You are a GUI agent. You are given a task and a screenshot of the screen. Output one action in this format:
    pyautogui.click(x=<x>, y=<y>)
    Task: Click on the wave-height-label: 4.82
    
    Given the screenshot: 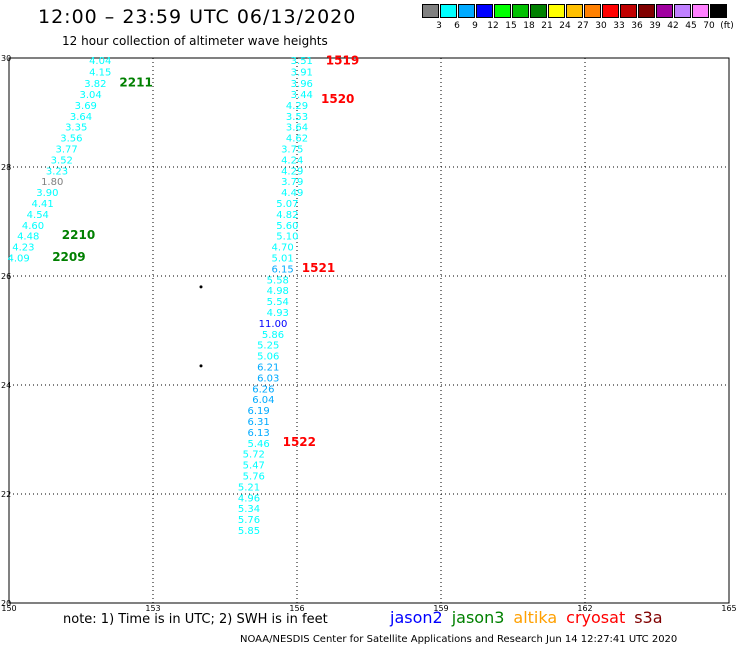 What is the action you would take?
    pyautogui.click(x=287, y=215)
    